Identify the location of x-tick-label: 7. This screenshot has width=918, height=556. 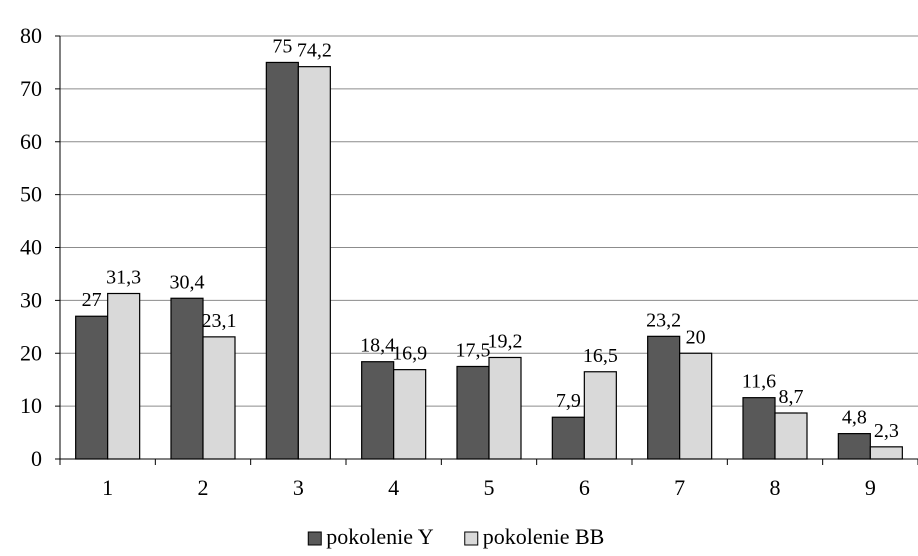
(679, 487).